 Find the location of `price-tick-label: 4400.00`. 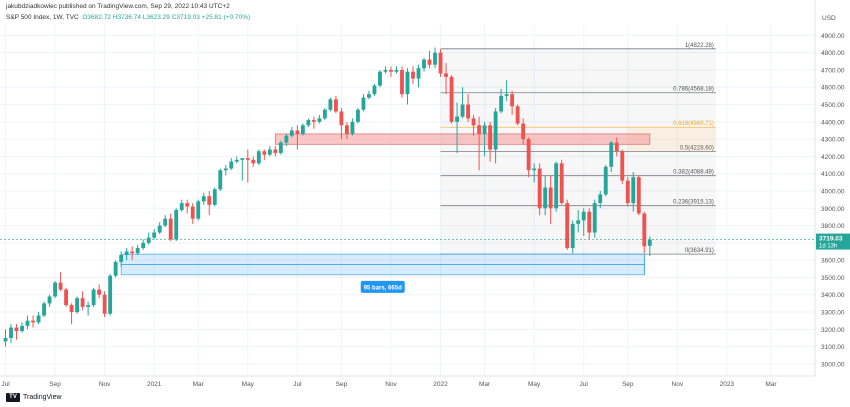

price-tick-label: 4400.00 is located at coordinates (833, 122).